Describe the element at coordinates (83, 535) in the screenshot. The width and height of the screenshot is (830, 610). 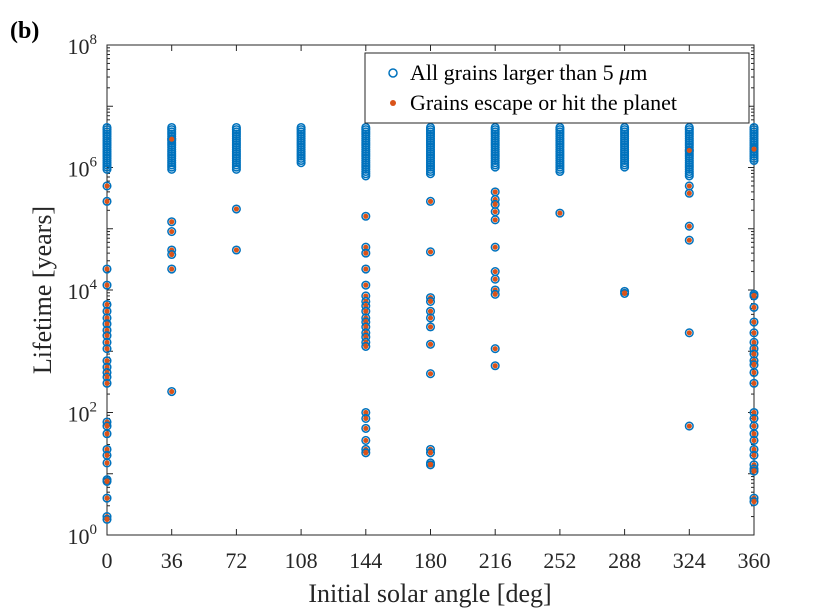
I see `y-tick-label: 10⁰` at that location.